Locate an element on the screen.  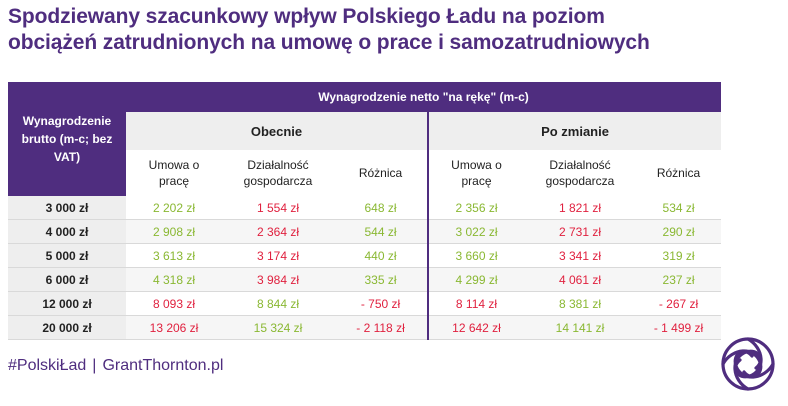
col-diff-before: Różnica is located at coordinates (380, 173).